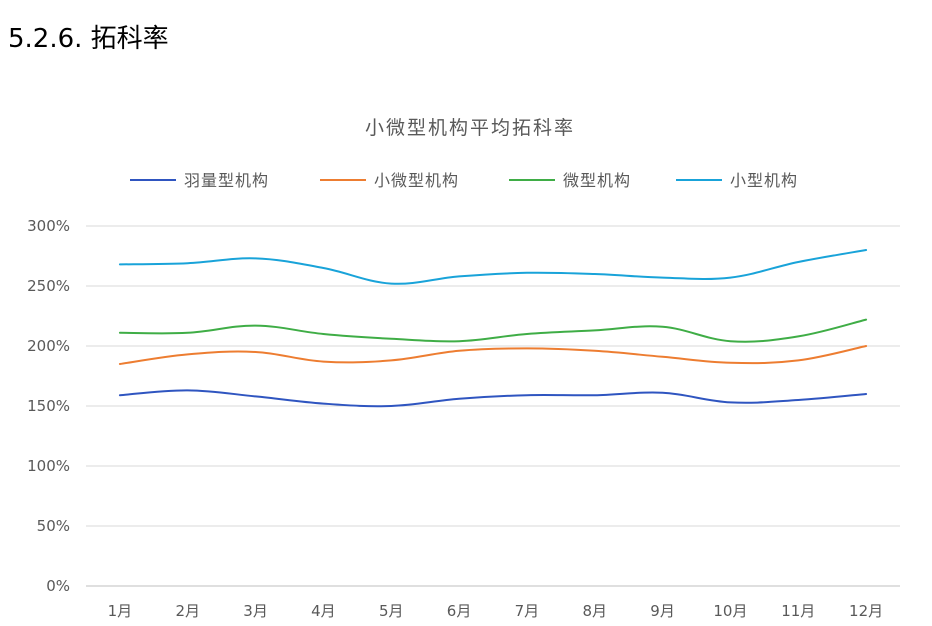 The height and width of the screenshot is (626, 932). Describe the element at coordinates (53, 526) in the screenshot. I see `y-tick-label: 50%` at that location.